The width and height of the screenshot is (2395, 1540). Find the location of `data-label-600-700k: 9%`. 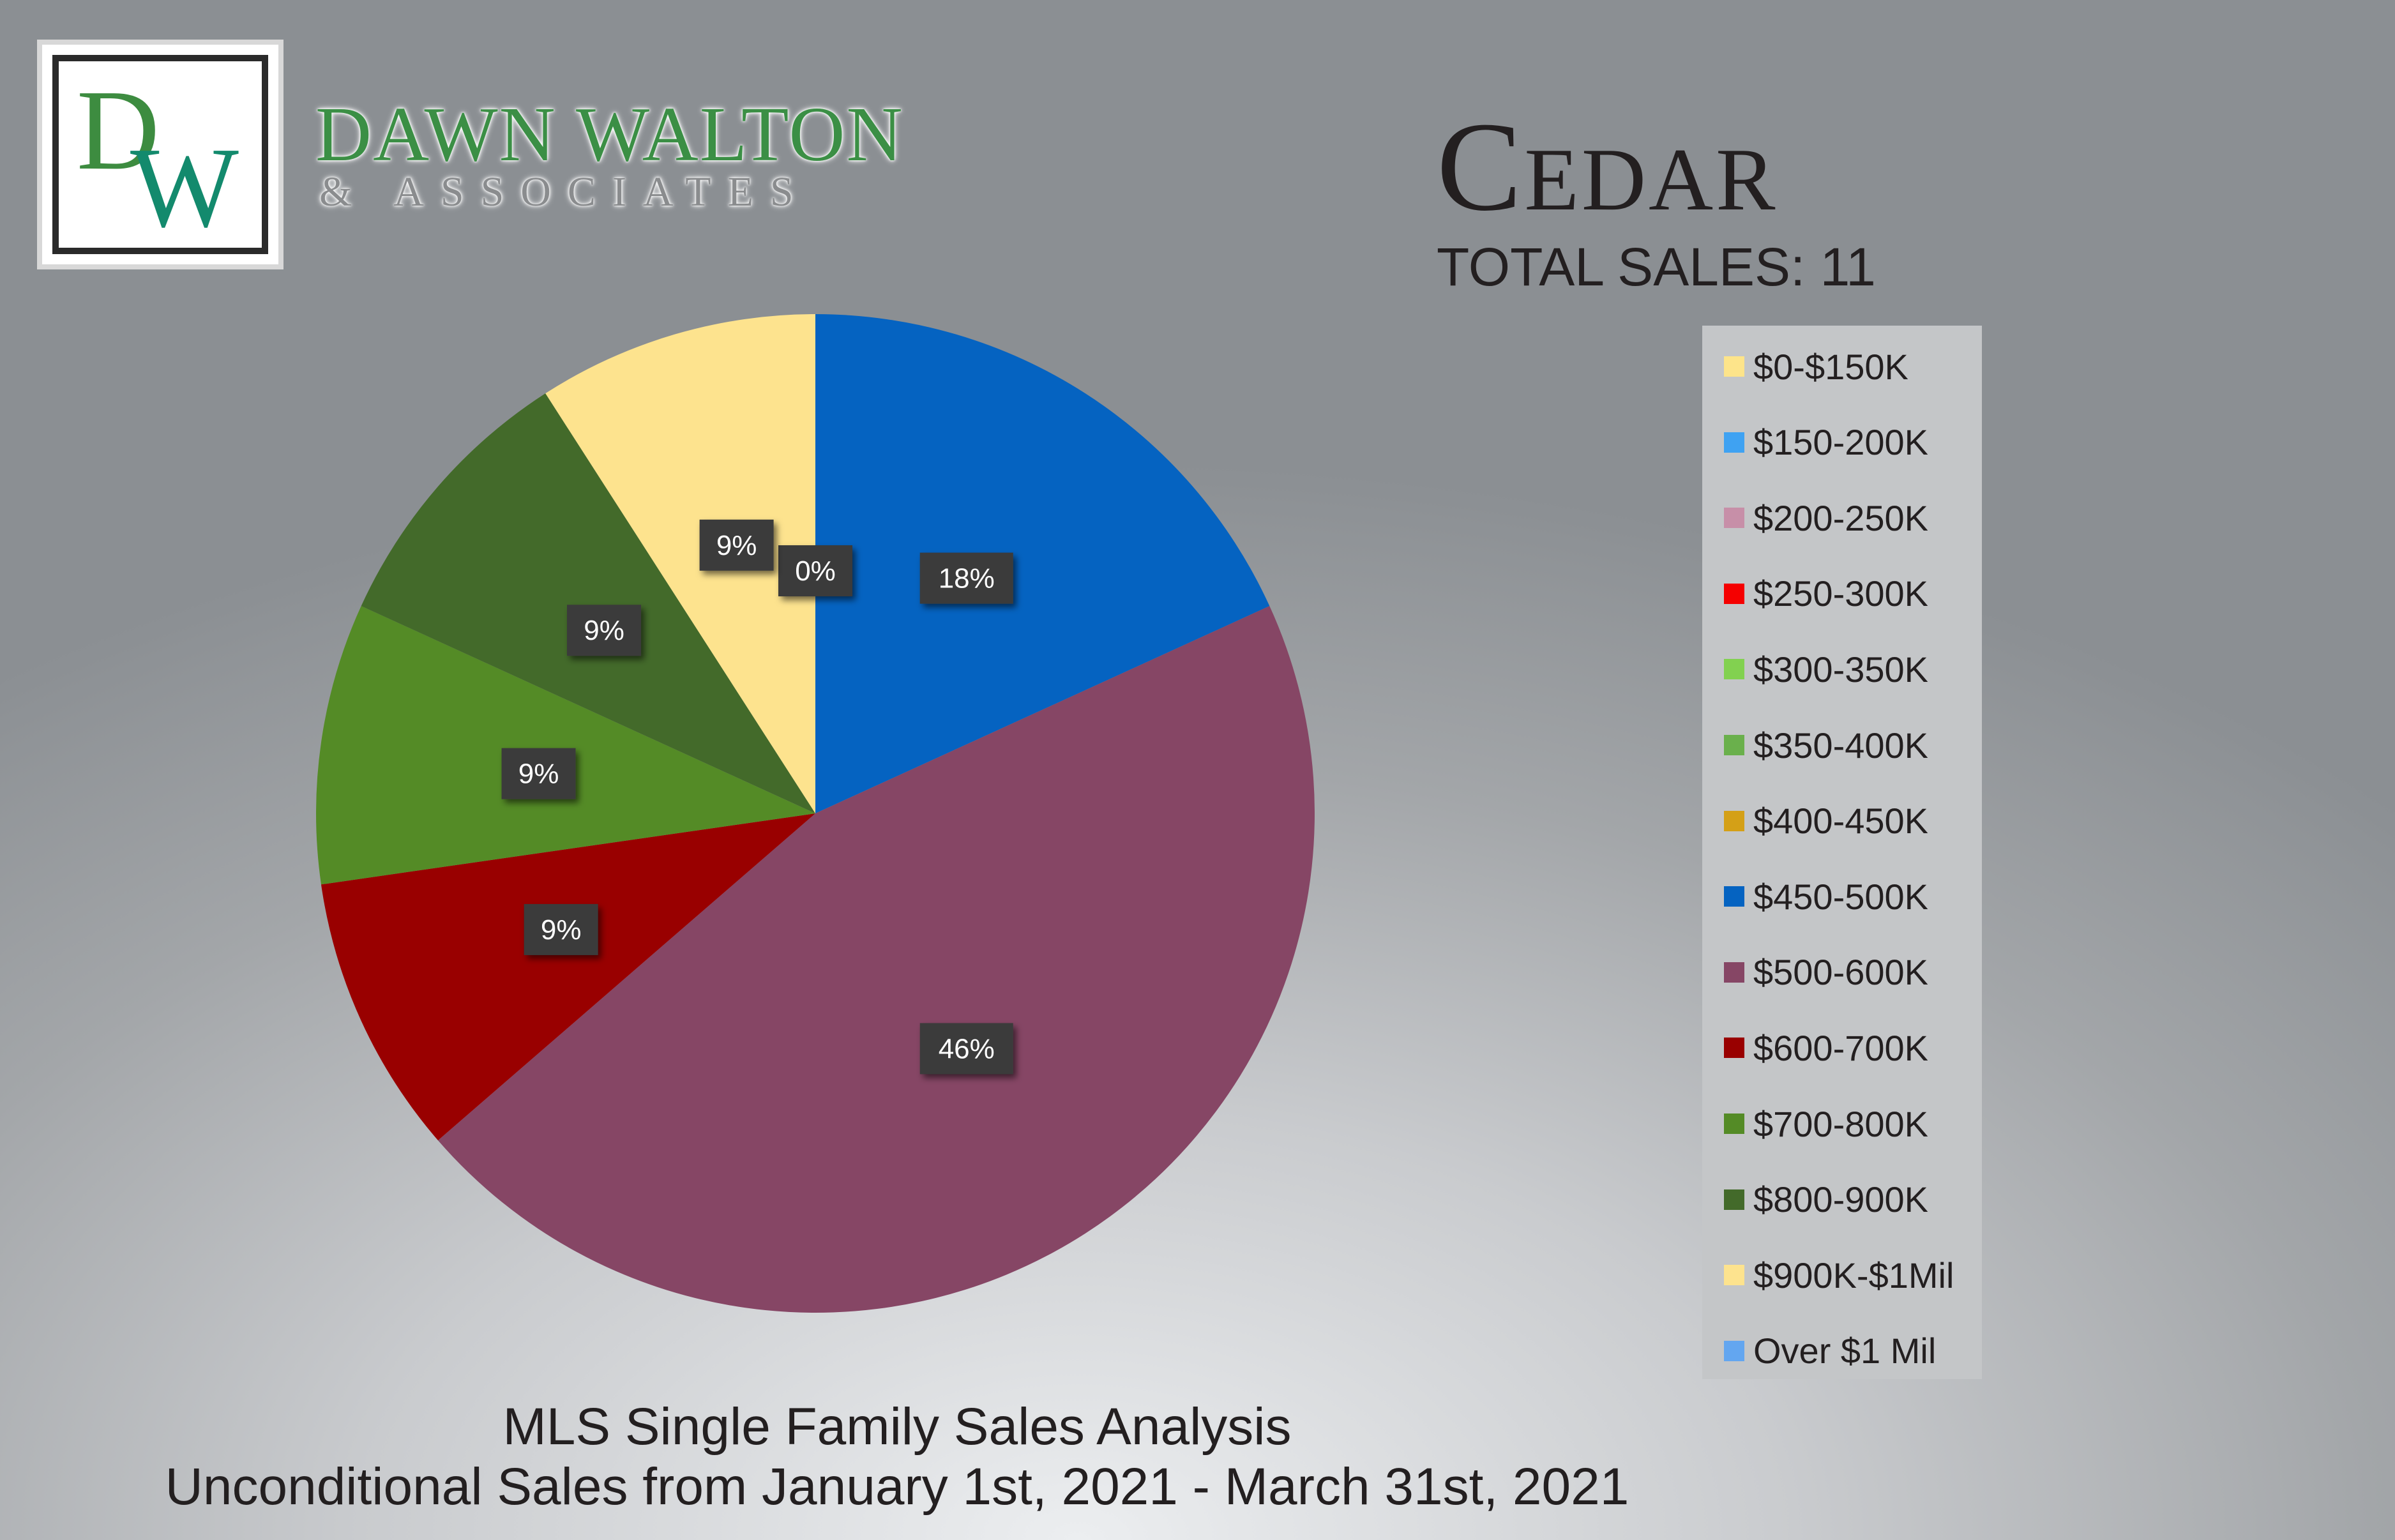

data-label-600-700k: 9% is located at coordinates (561, 929).